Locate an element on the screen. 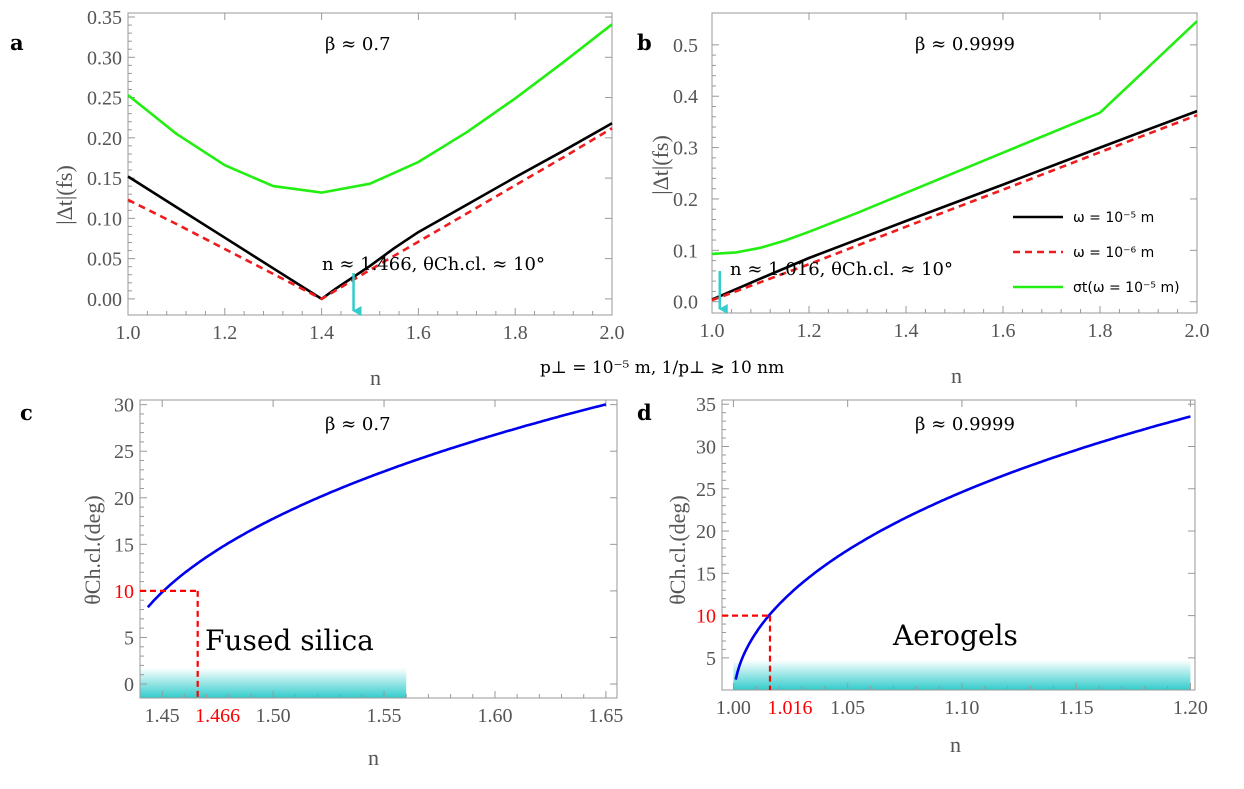  xtick-label-a: 1.6 is located at coordinates (418, 333).